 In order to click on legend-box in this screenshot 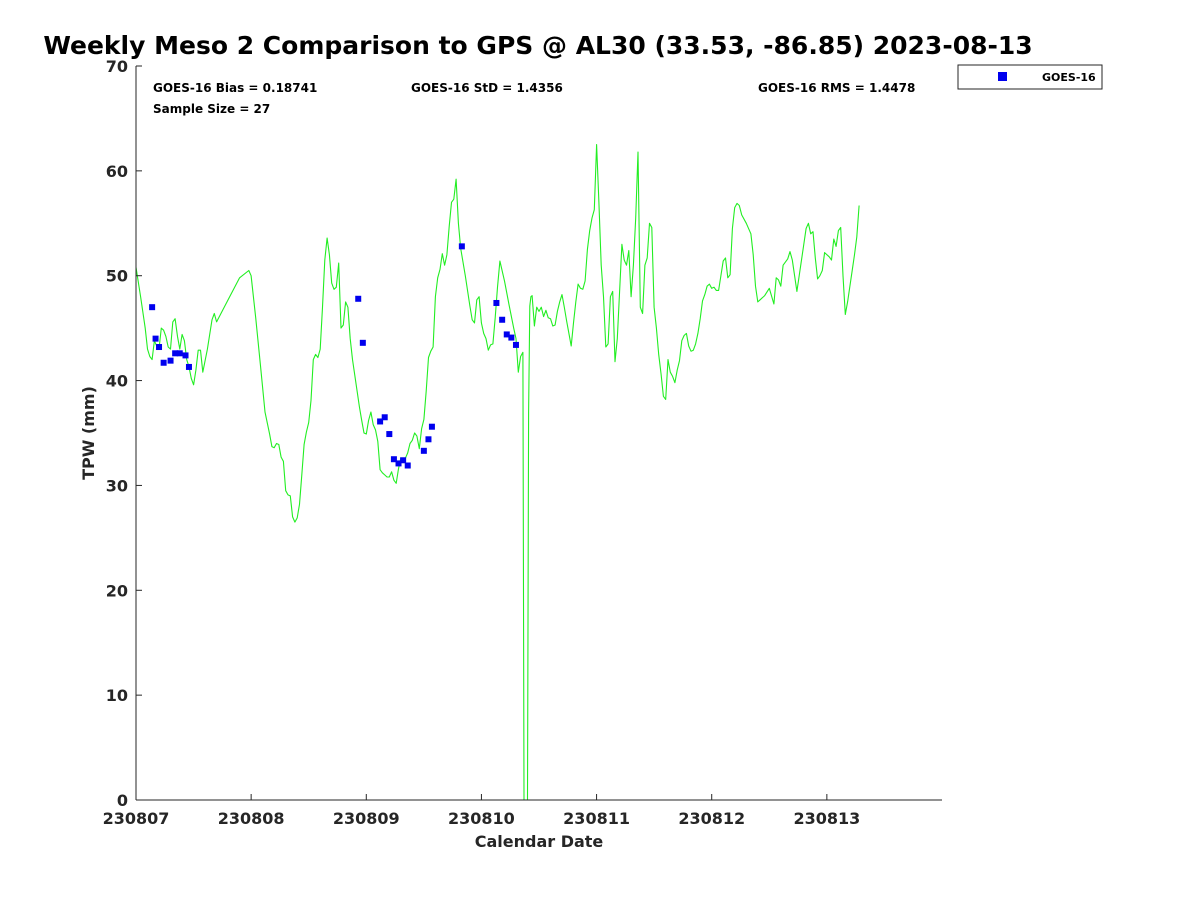, I will do `click(1030, 77)`.